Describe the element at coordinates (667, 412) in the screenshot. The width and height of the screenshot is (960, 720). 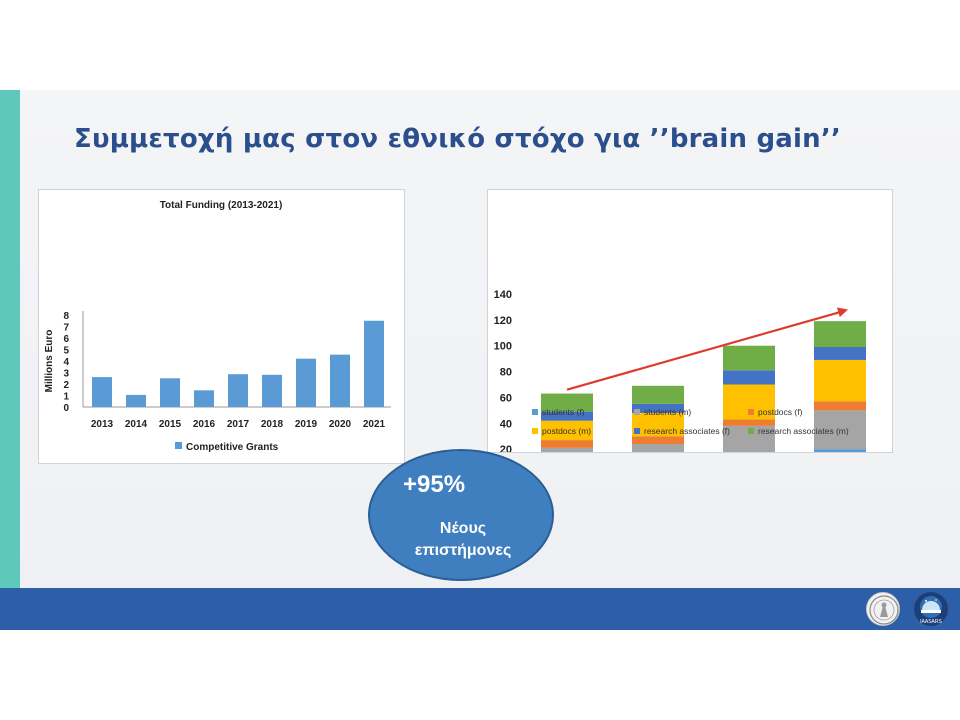
I see `chart2-legend-label: students (m)` at that location.